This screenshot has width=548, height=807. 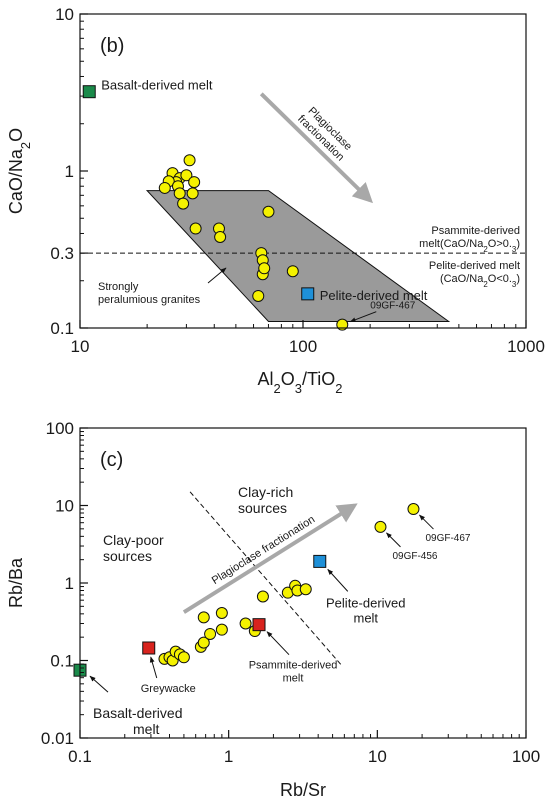 I want to click on end-member-label: Greywacke, so click(x=168, y=689).